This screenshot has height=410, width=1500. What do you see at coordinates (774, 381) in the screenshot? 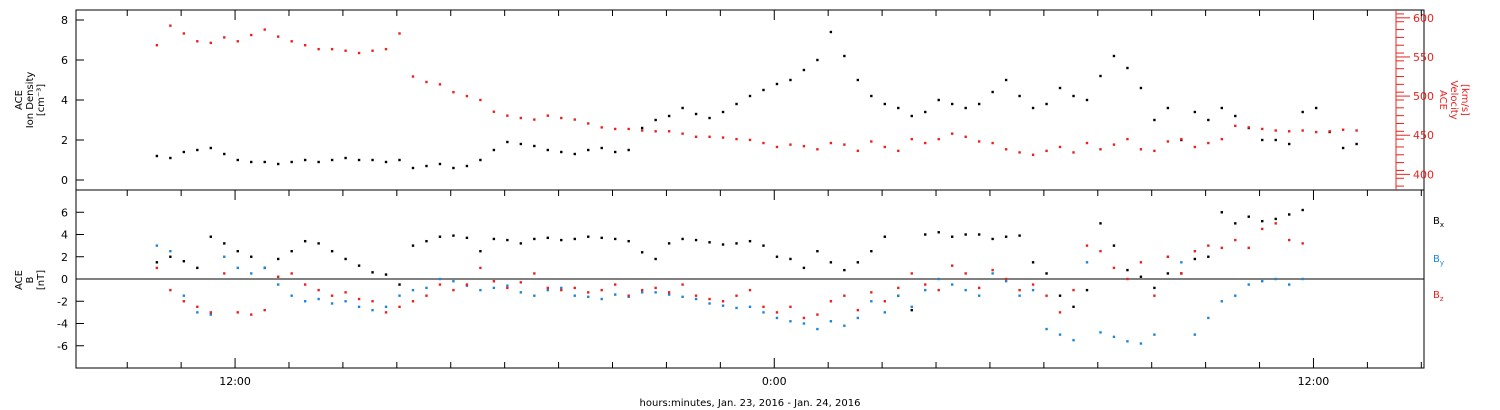
I see `x-tick-label: 0:00` at bounding box center [774, 381].